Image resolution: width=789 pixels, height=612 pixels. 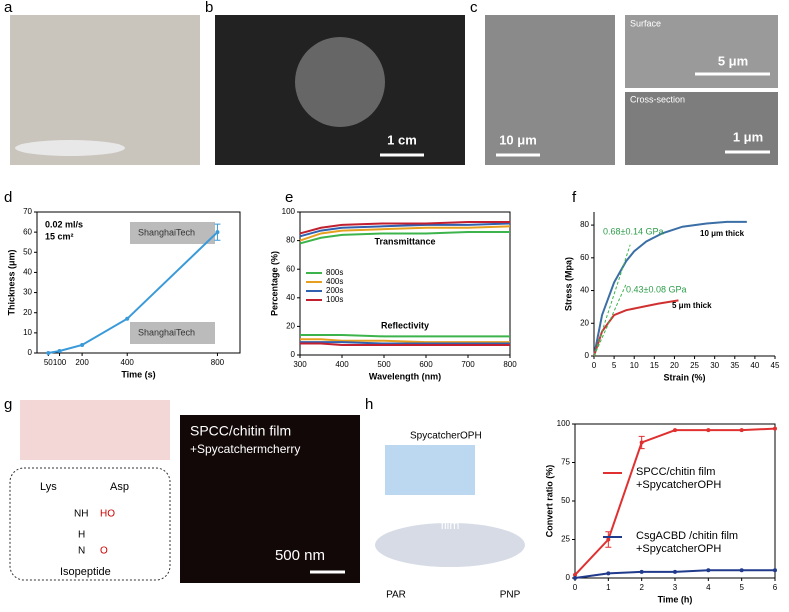 I want to click on legend-label: 800s, so click(x=334, y=272).